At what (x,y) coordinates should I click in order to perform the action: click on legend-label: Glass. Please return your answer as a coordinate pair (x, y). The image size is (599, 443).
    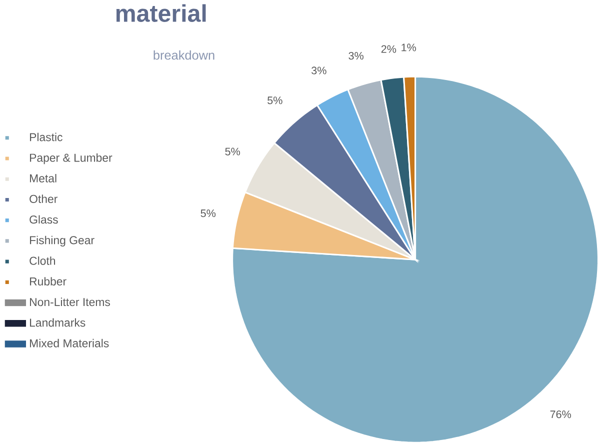
    Looking at the image, I should click on (44, 219).